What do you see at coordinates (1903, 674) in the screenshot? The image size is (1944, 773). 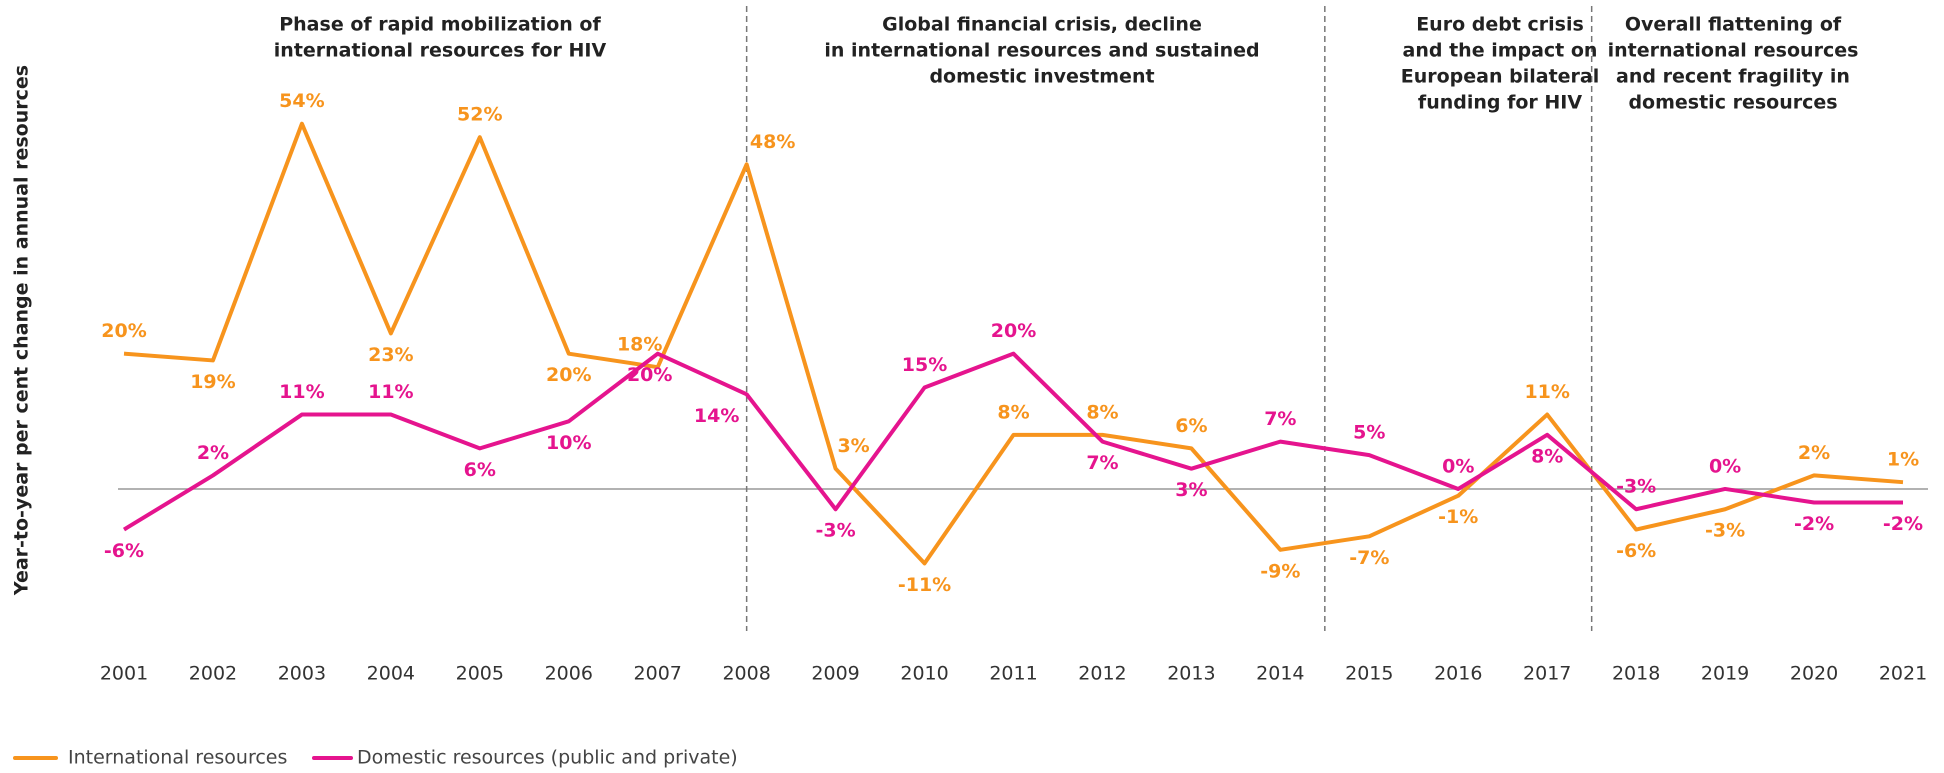 I see `x-tick-label: 2021` at bounding box center [1903, 674].